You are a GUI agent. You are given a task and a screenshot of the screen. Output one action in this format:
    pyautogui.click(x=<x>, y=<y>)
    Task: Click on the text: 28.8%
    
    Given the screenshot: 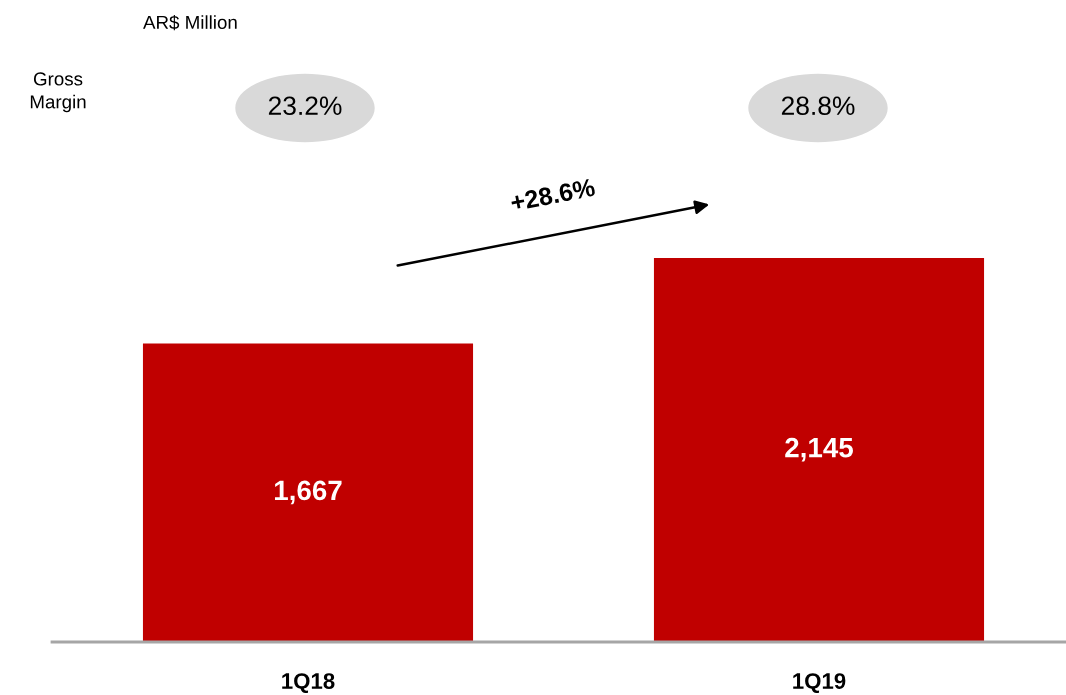 What is the action you would take?
    pyautogui.click(x=818, y=106)
    